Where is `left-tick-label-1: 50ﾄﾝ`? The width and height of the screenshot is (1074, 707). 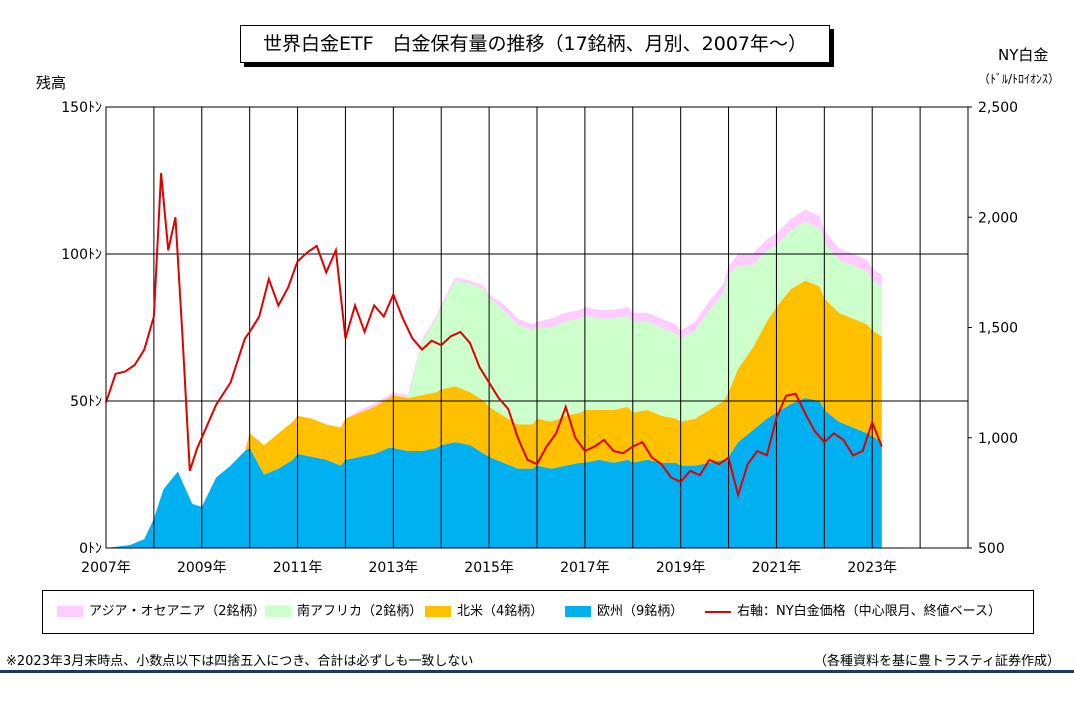 left-tick-label-1: 50ﾄﾝ is located at coordinates (86, 402).